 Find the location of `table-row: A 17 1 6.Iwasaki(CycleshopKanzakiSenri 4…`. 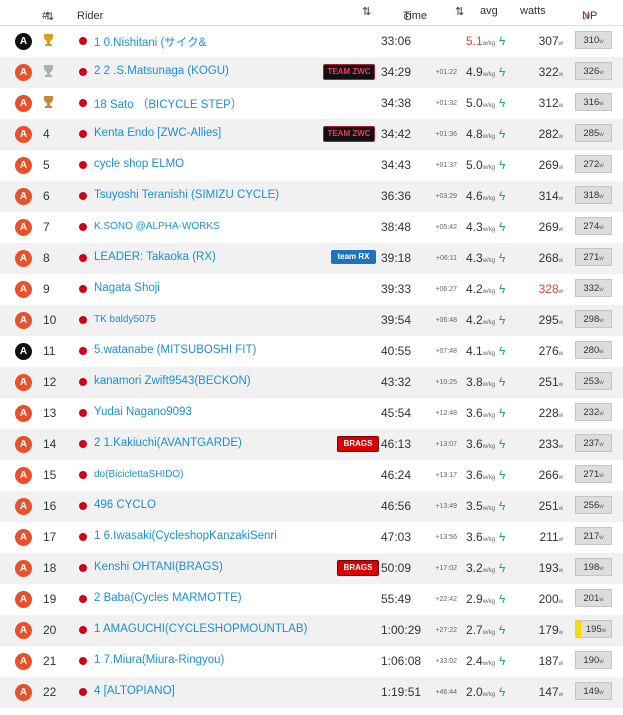

table-row: A 17 1 6.Iwasaki(CycleshopKanzakiSenri 4… is located at coordinates (311, 537).